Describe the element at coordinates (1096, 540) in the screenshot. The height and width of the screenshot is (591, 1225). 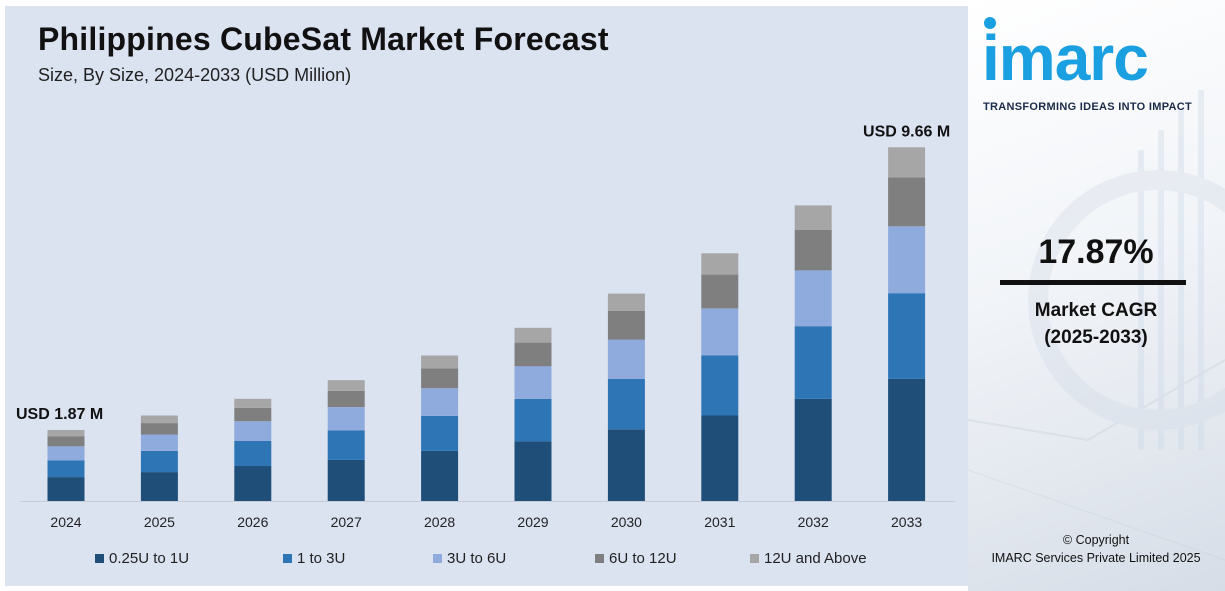
I see `copyright-line1: © Copyright` at that location.